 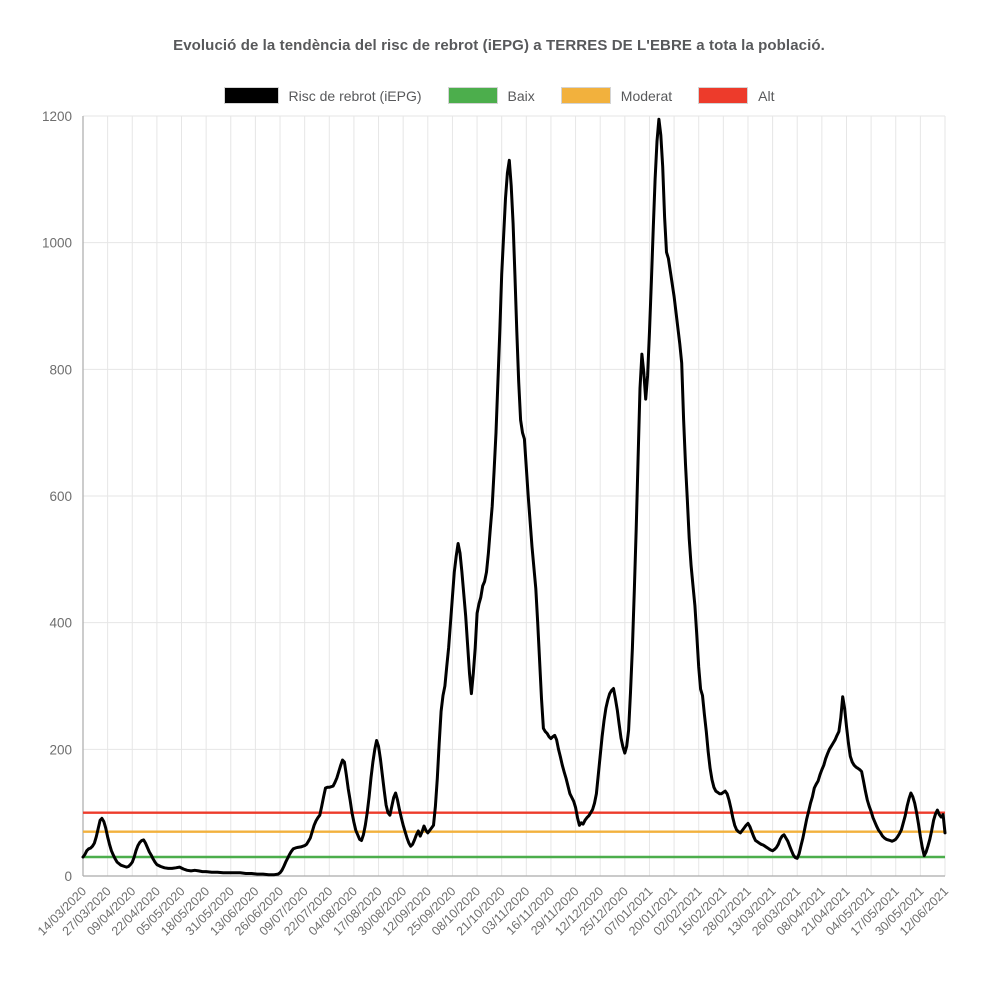 I want to click on legend-swatch-alt-icon, so click(x=723, y=95).